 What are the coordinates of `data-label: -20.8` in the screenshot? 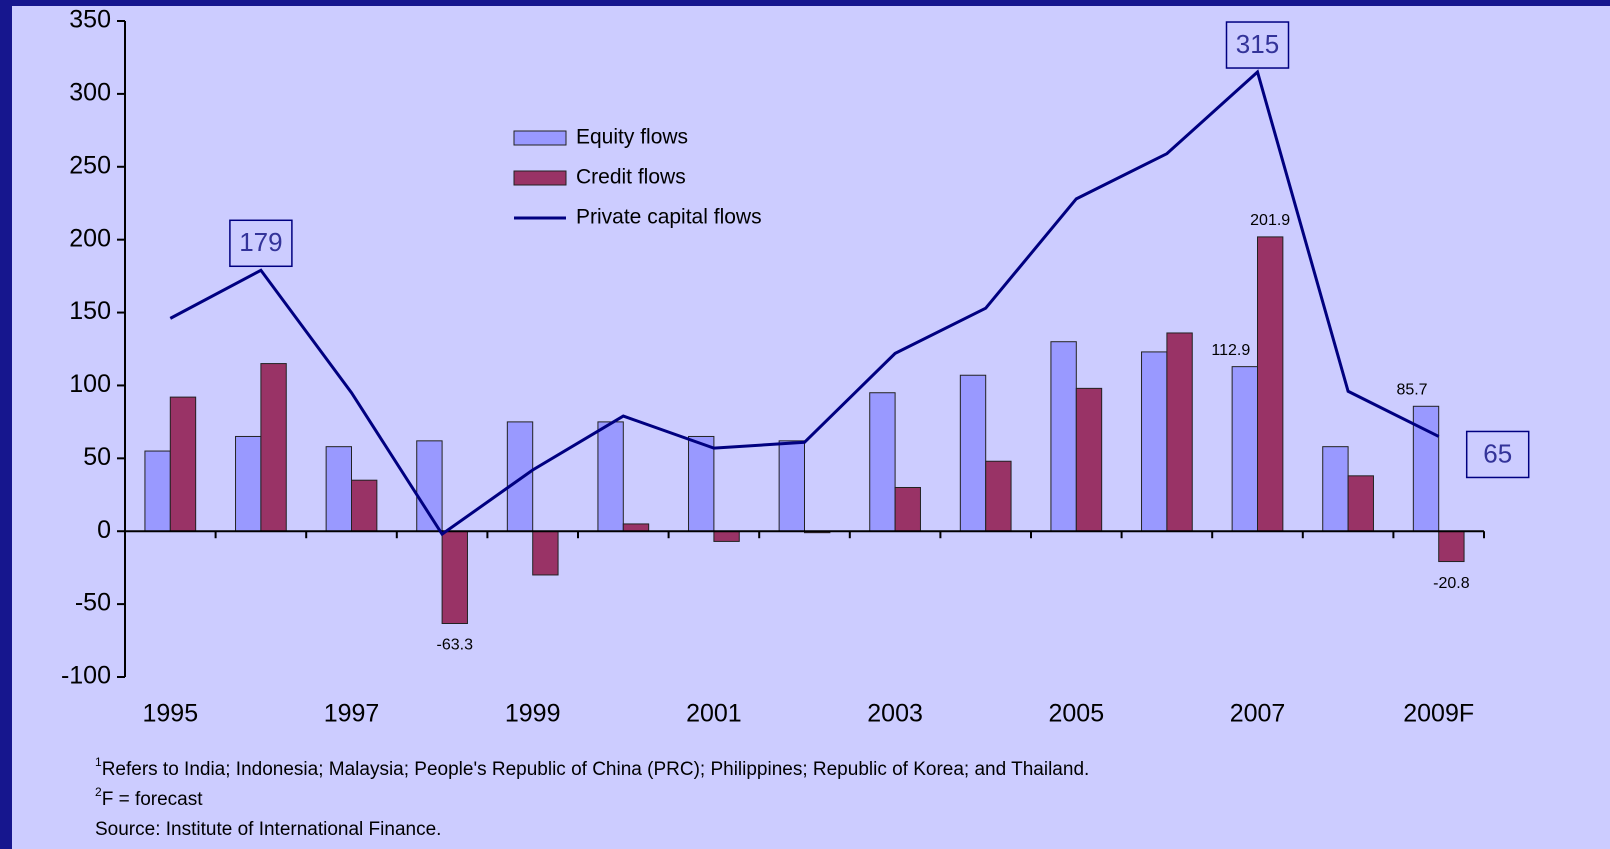 It's located at (1451, 583).